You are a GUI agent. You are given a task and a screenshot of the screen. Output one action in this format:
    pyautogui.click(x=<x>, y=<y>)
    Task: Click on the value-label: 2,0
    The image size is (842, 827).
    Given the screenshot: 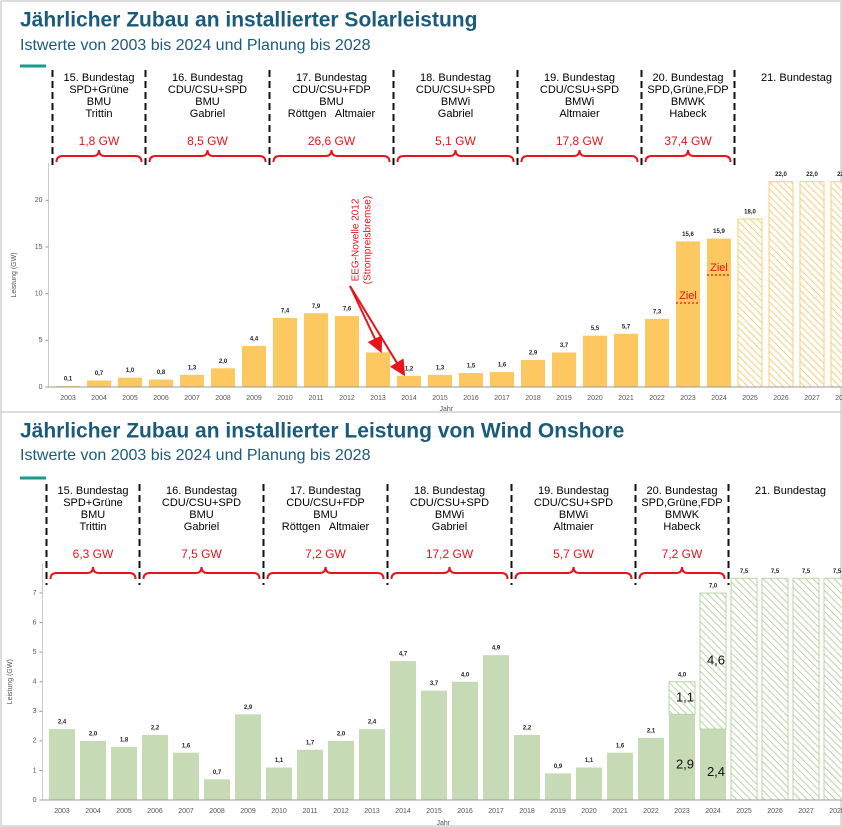 What is the action you would take?
    pyautogui.click(x=223, y=362)
    